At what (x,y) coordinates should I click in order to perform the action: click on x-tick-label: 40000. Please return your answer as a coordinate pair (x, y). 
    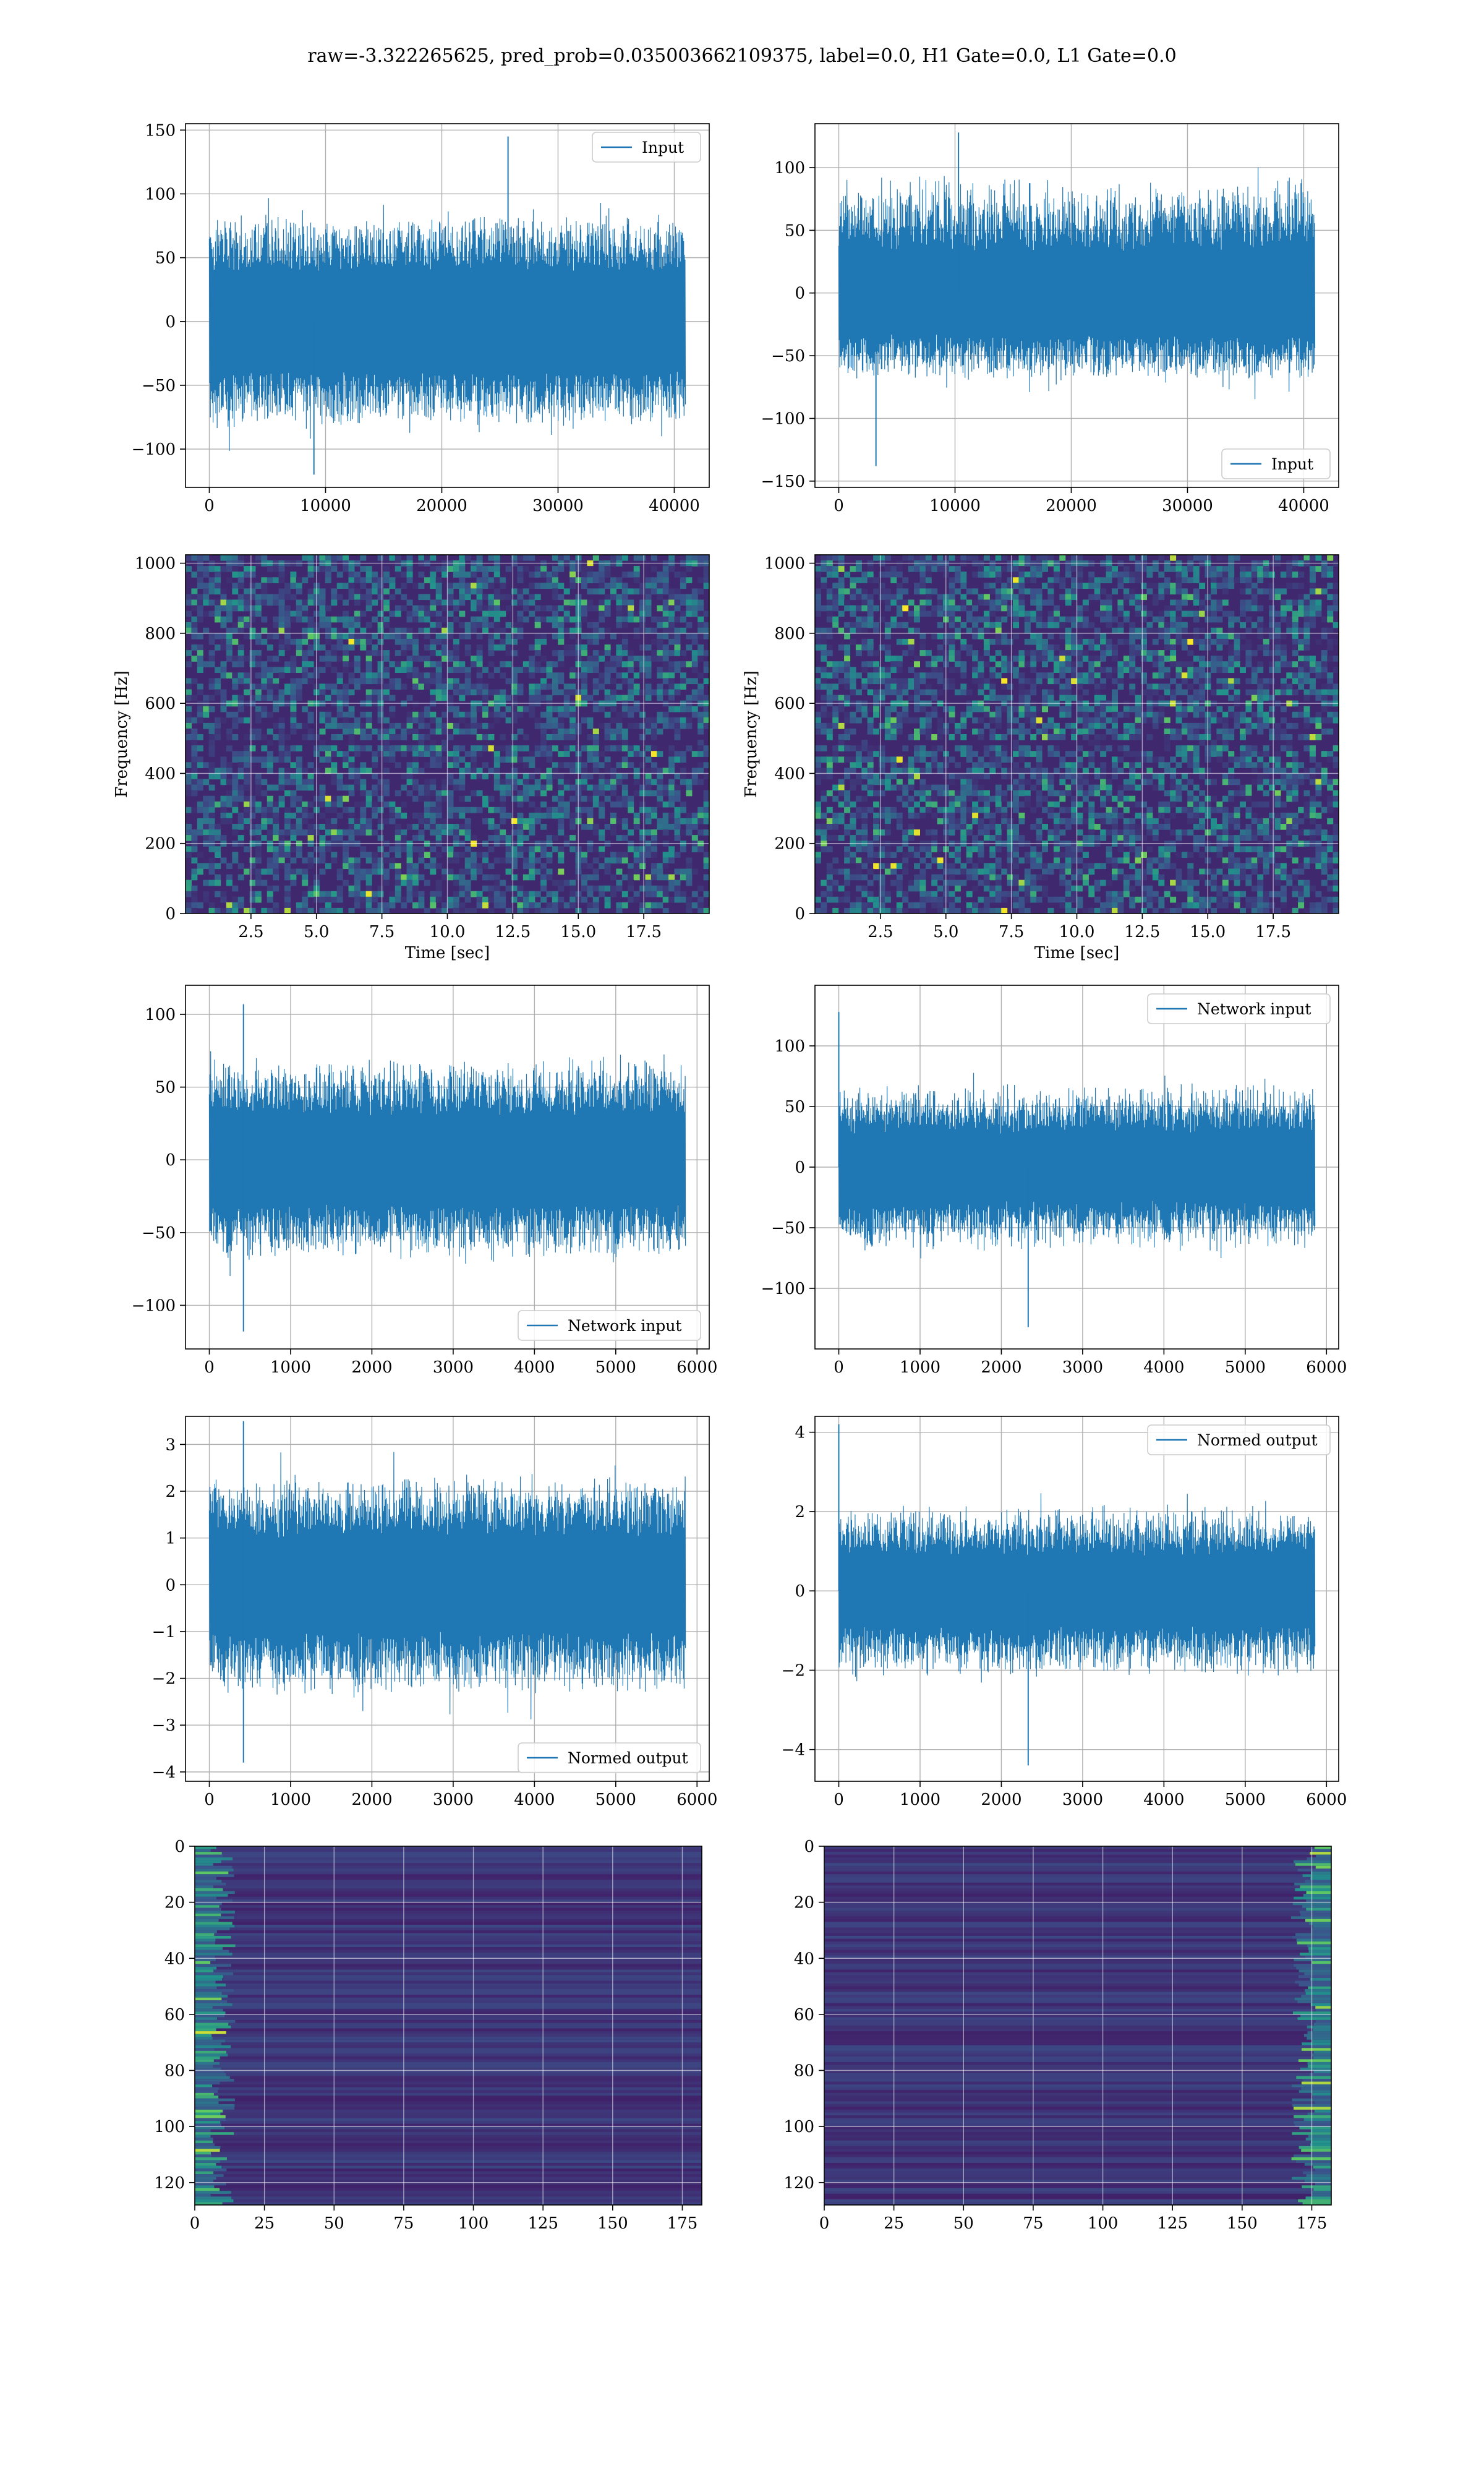
    Looking at the image, I should click on (1303, 506).